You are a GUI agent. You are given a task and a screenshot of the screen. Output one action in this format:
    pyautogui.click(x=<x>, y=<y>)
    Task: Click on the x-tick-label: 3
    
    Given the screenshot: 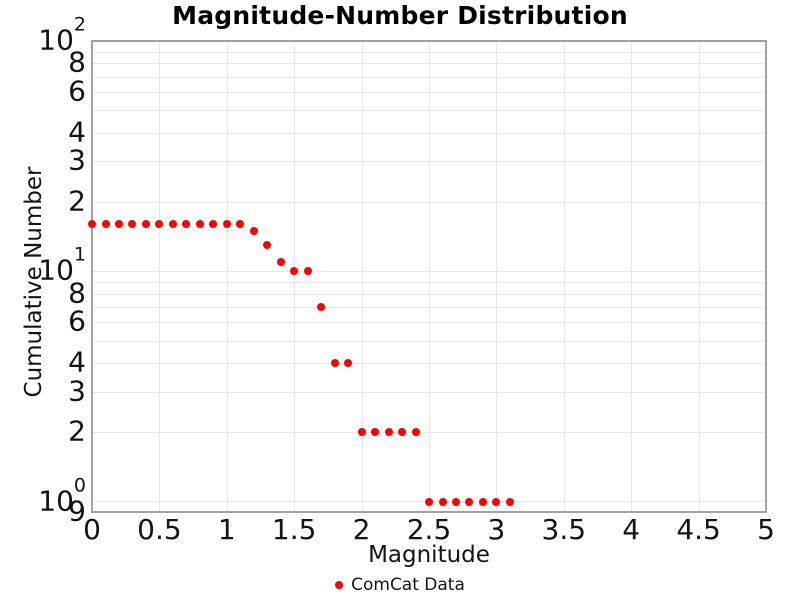 What is the action you would take?
    pyautogui.click(x=496, y=529)
    